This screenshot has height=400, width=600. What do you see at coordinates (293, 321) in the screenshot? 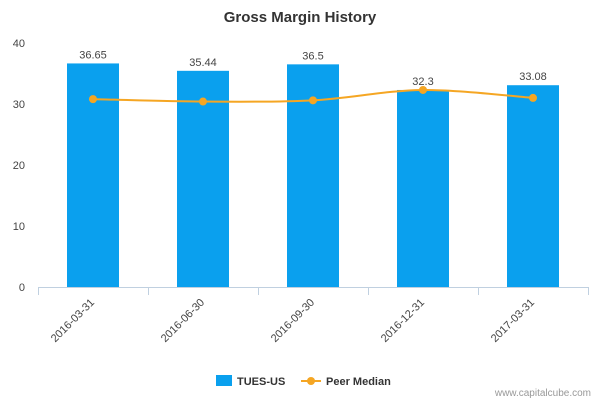
I see `x-tick-label: 2016-09-30` at bounding box center [293, 321].